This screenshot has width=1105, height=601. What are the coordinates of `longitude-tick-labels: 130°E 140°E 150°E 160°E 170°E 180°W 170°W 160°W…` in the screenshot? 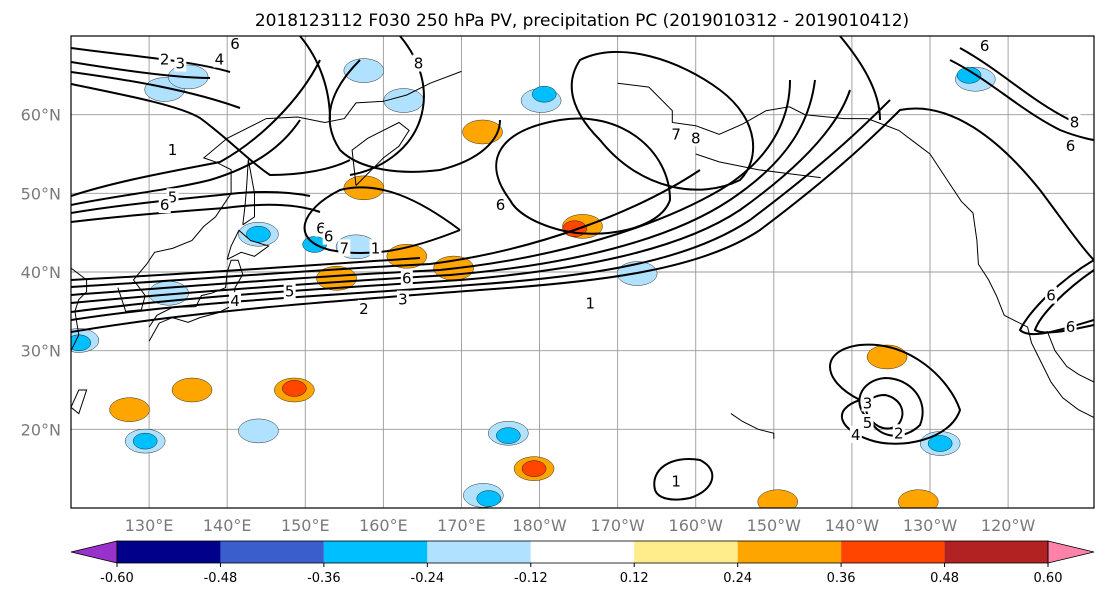 It's located at (580, 525).